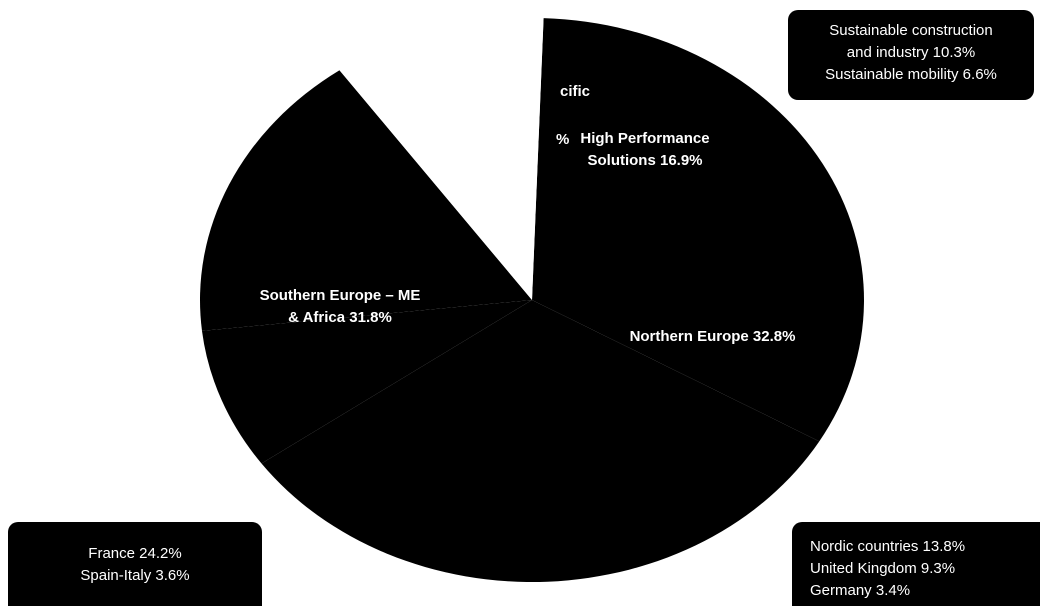  What do you see at coordinates (340, 306) in the screenshot?
I see `southern-europe-label: Southern Europe – ME & Africa 31.8%` at bounding box center [340, 306].